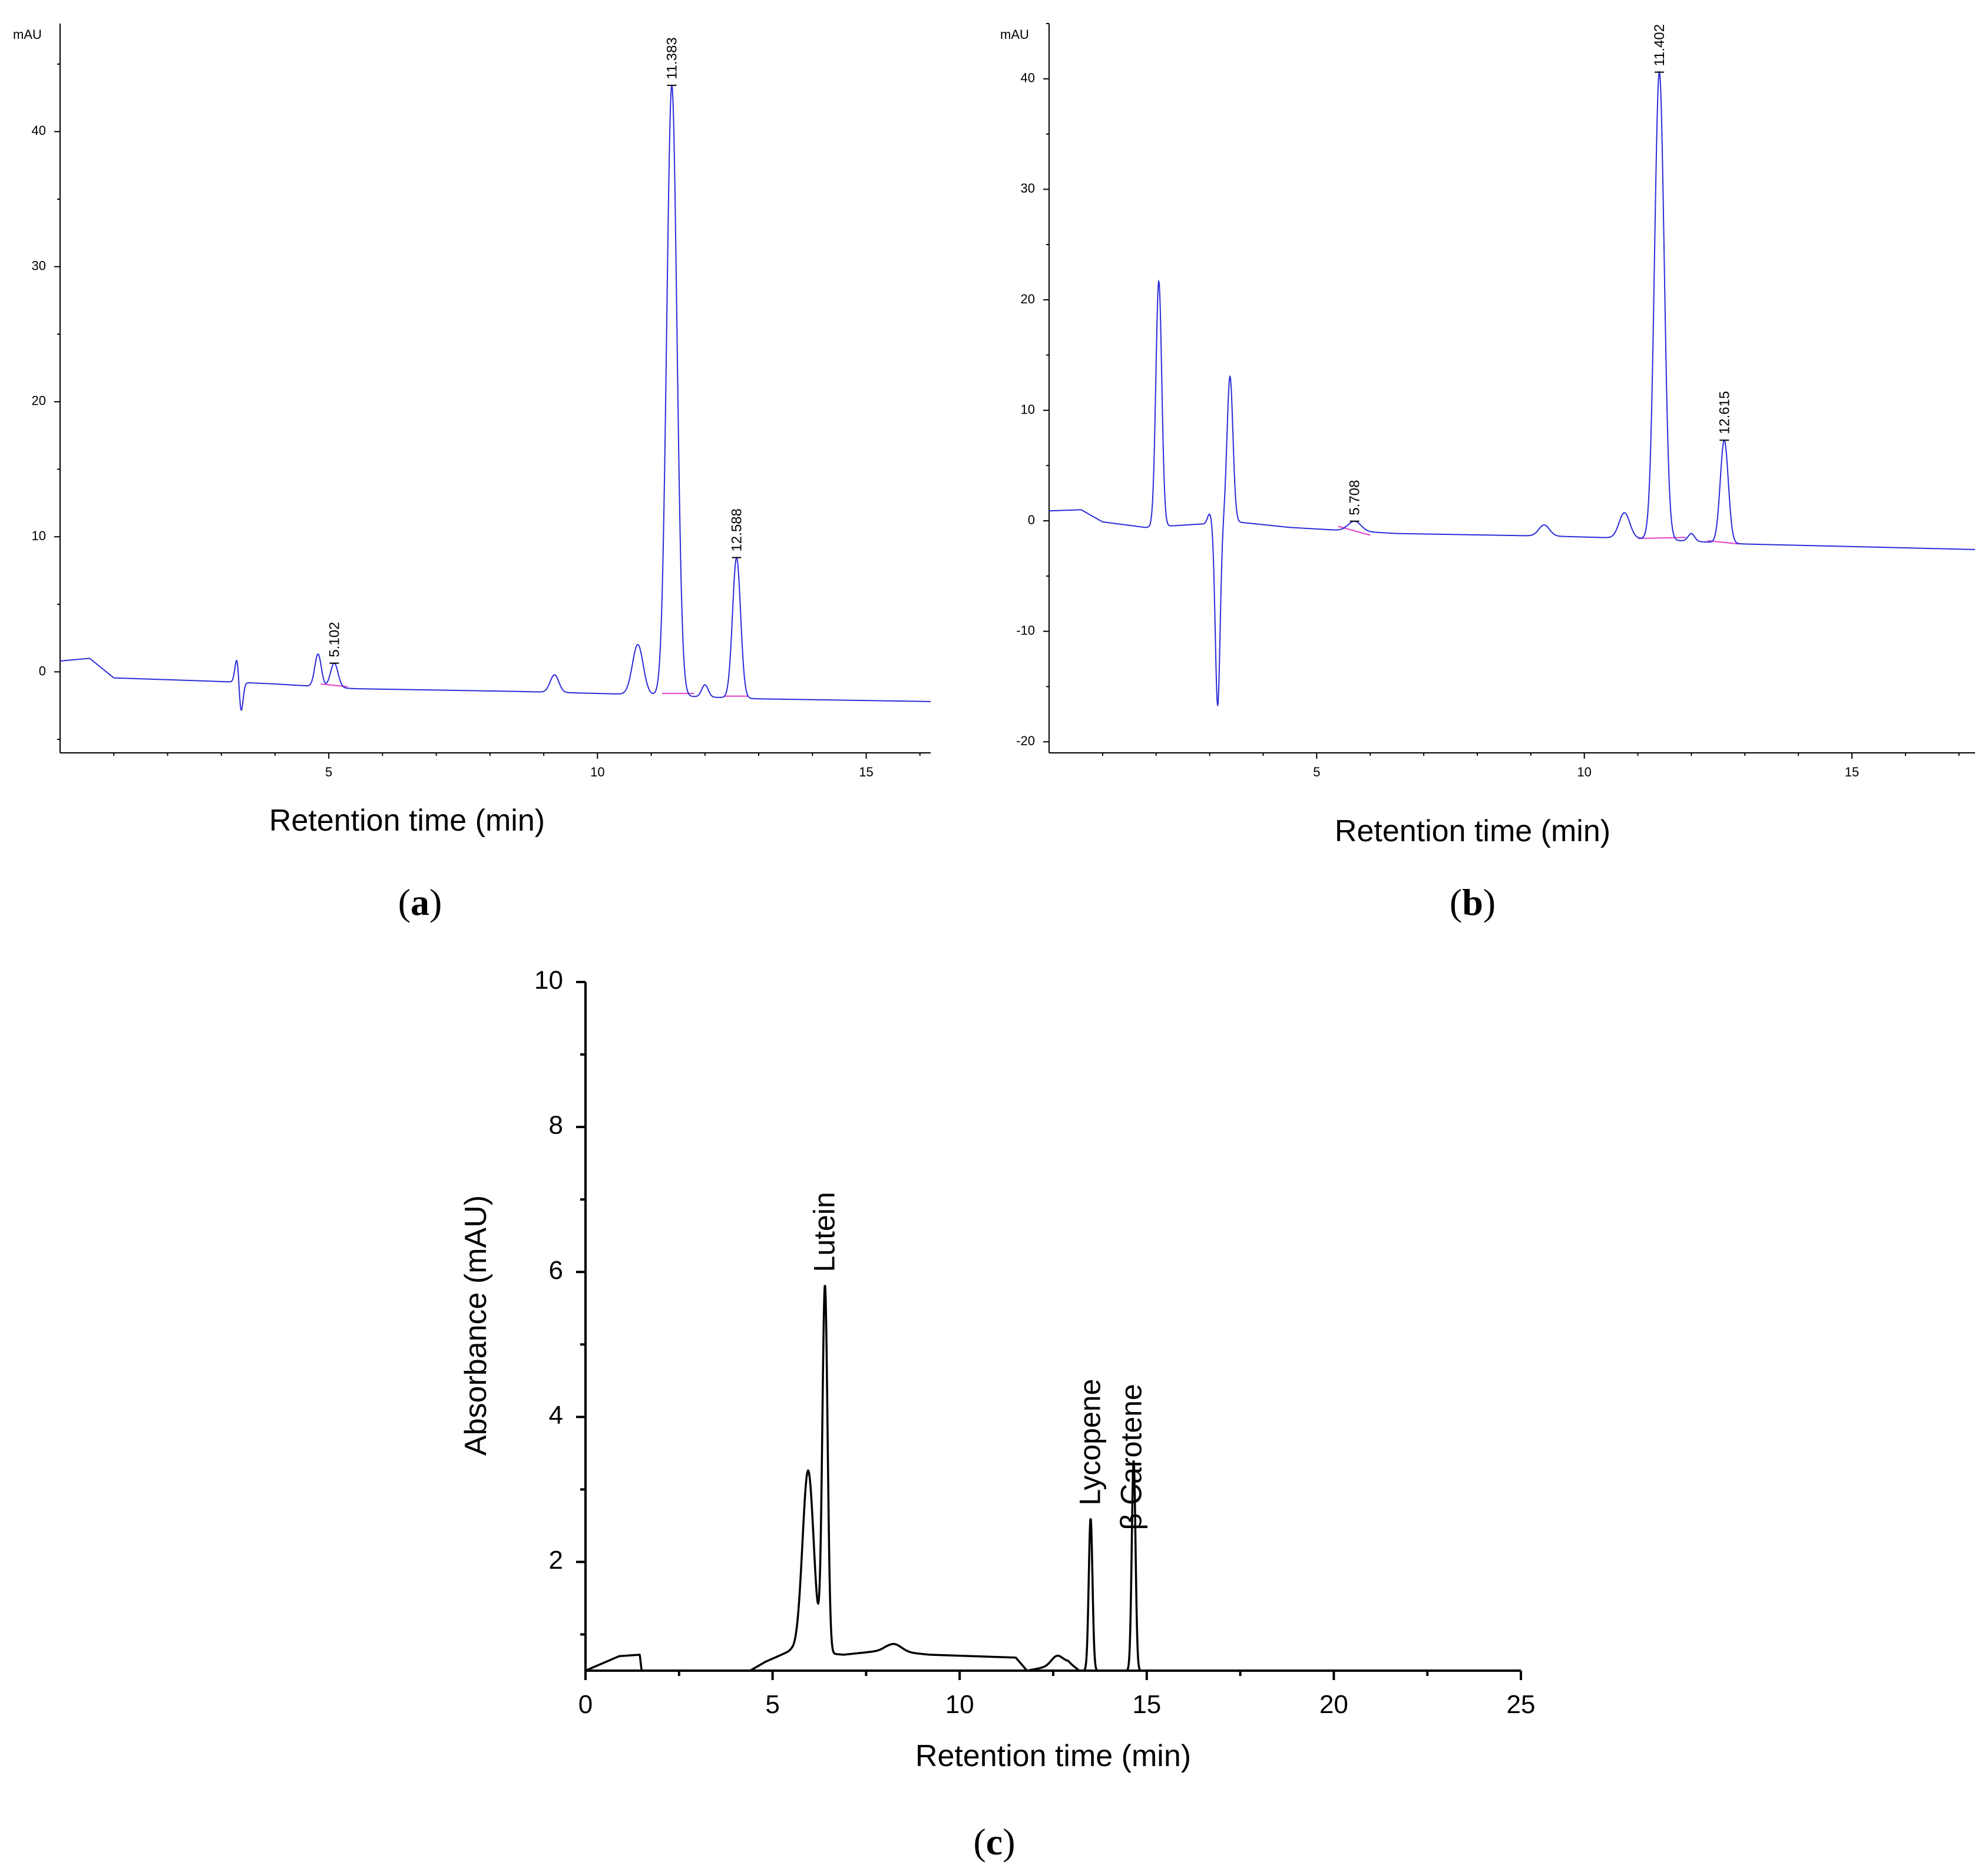 This screenshot has height=1868, width=1988. What do you see at coordinates (672, 58) in the screenshot?
I see `peak-label: 11.383` at bounding box center [672, 58].